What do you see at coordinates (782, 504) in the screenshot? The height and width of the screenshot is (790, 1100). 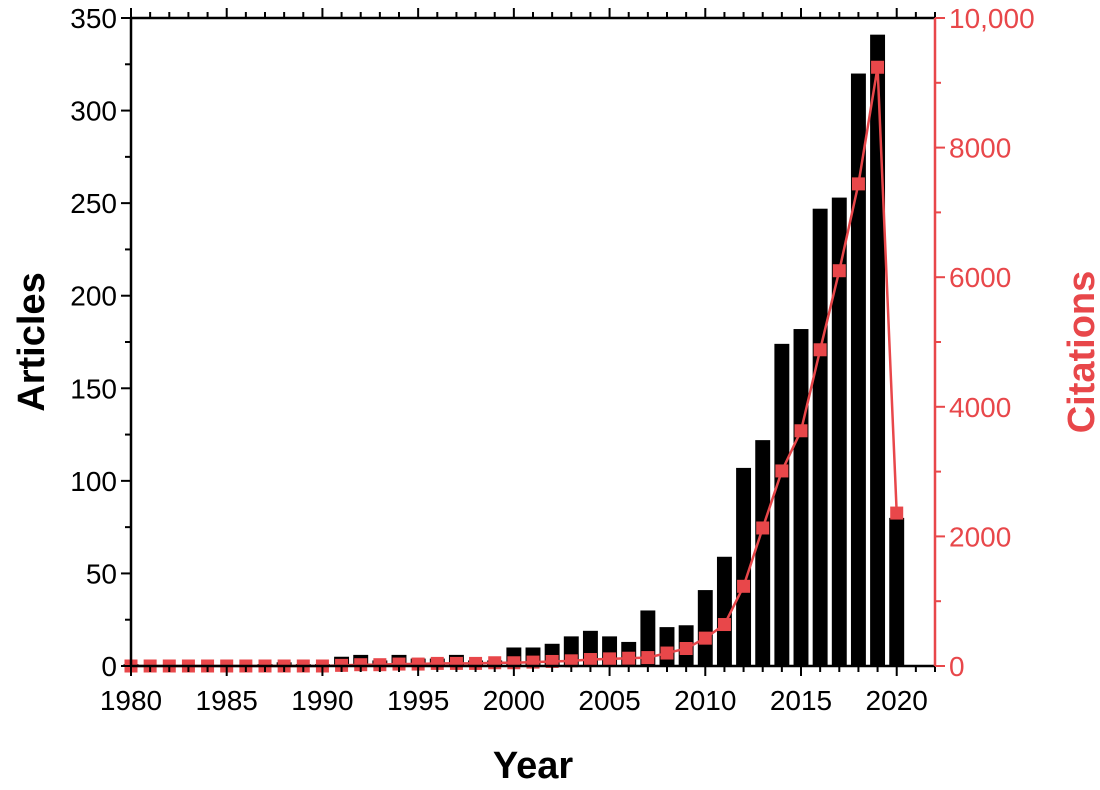 I see `bar-articles-2014` at bounding box center [782, 504].